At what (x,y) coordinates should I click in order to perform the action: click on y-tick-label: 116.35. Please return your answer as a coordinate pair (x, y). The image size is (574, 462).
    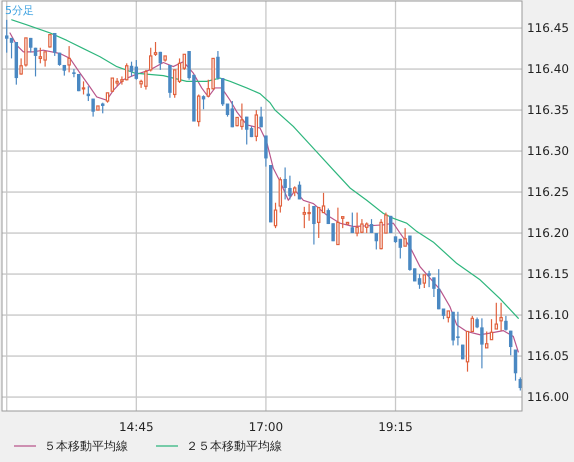
    Looking at the image, I should click on (548, 110).